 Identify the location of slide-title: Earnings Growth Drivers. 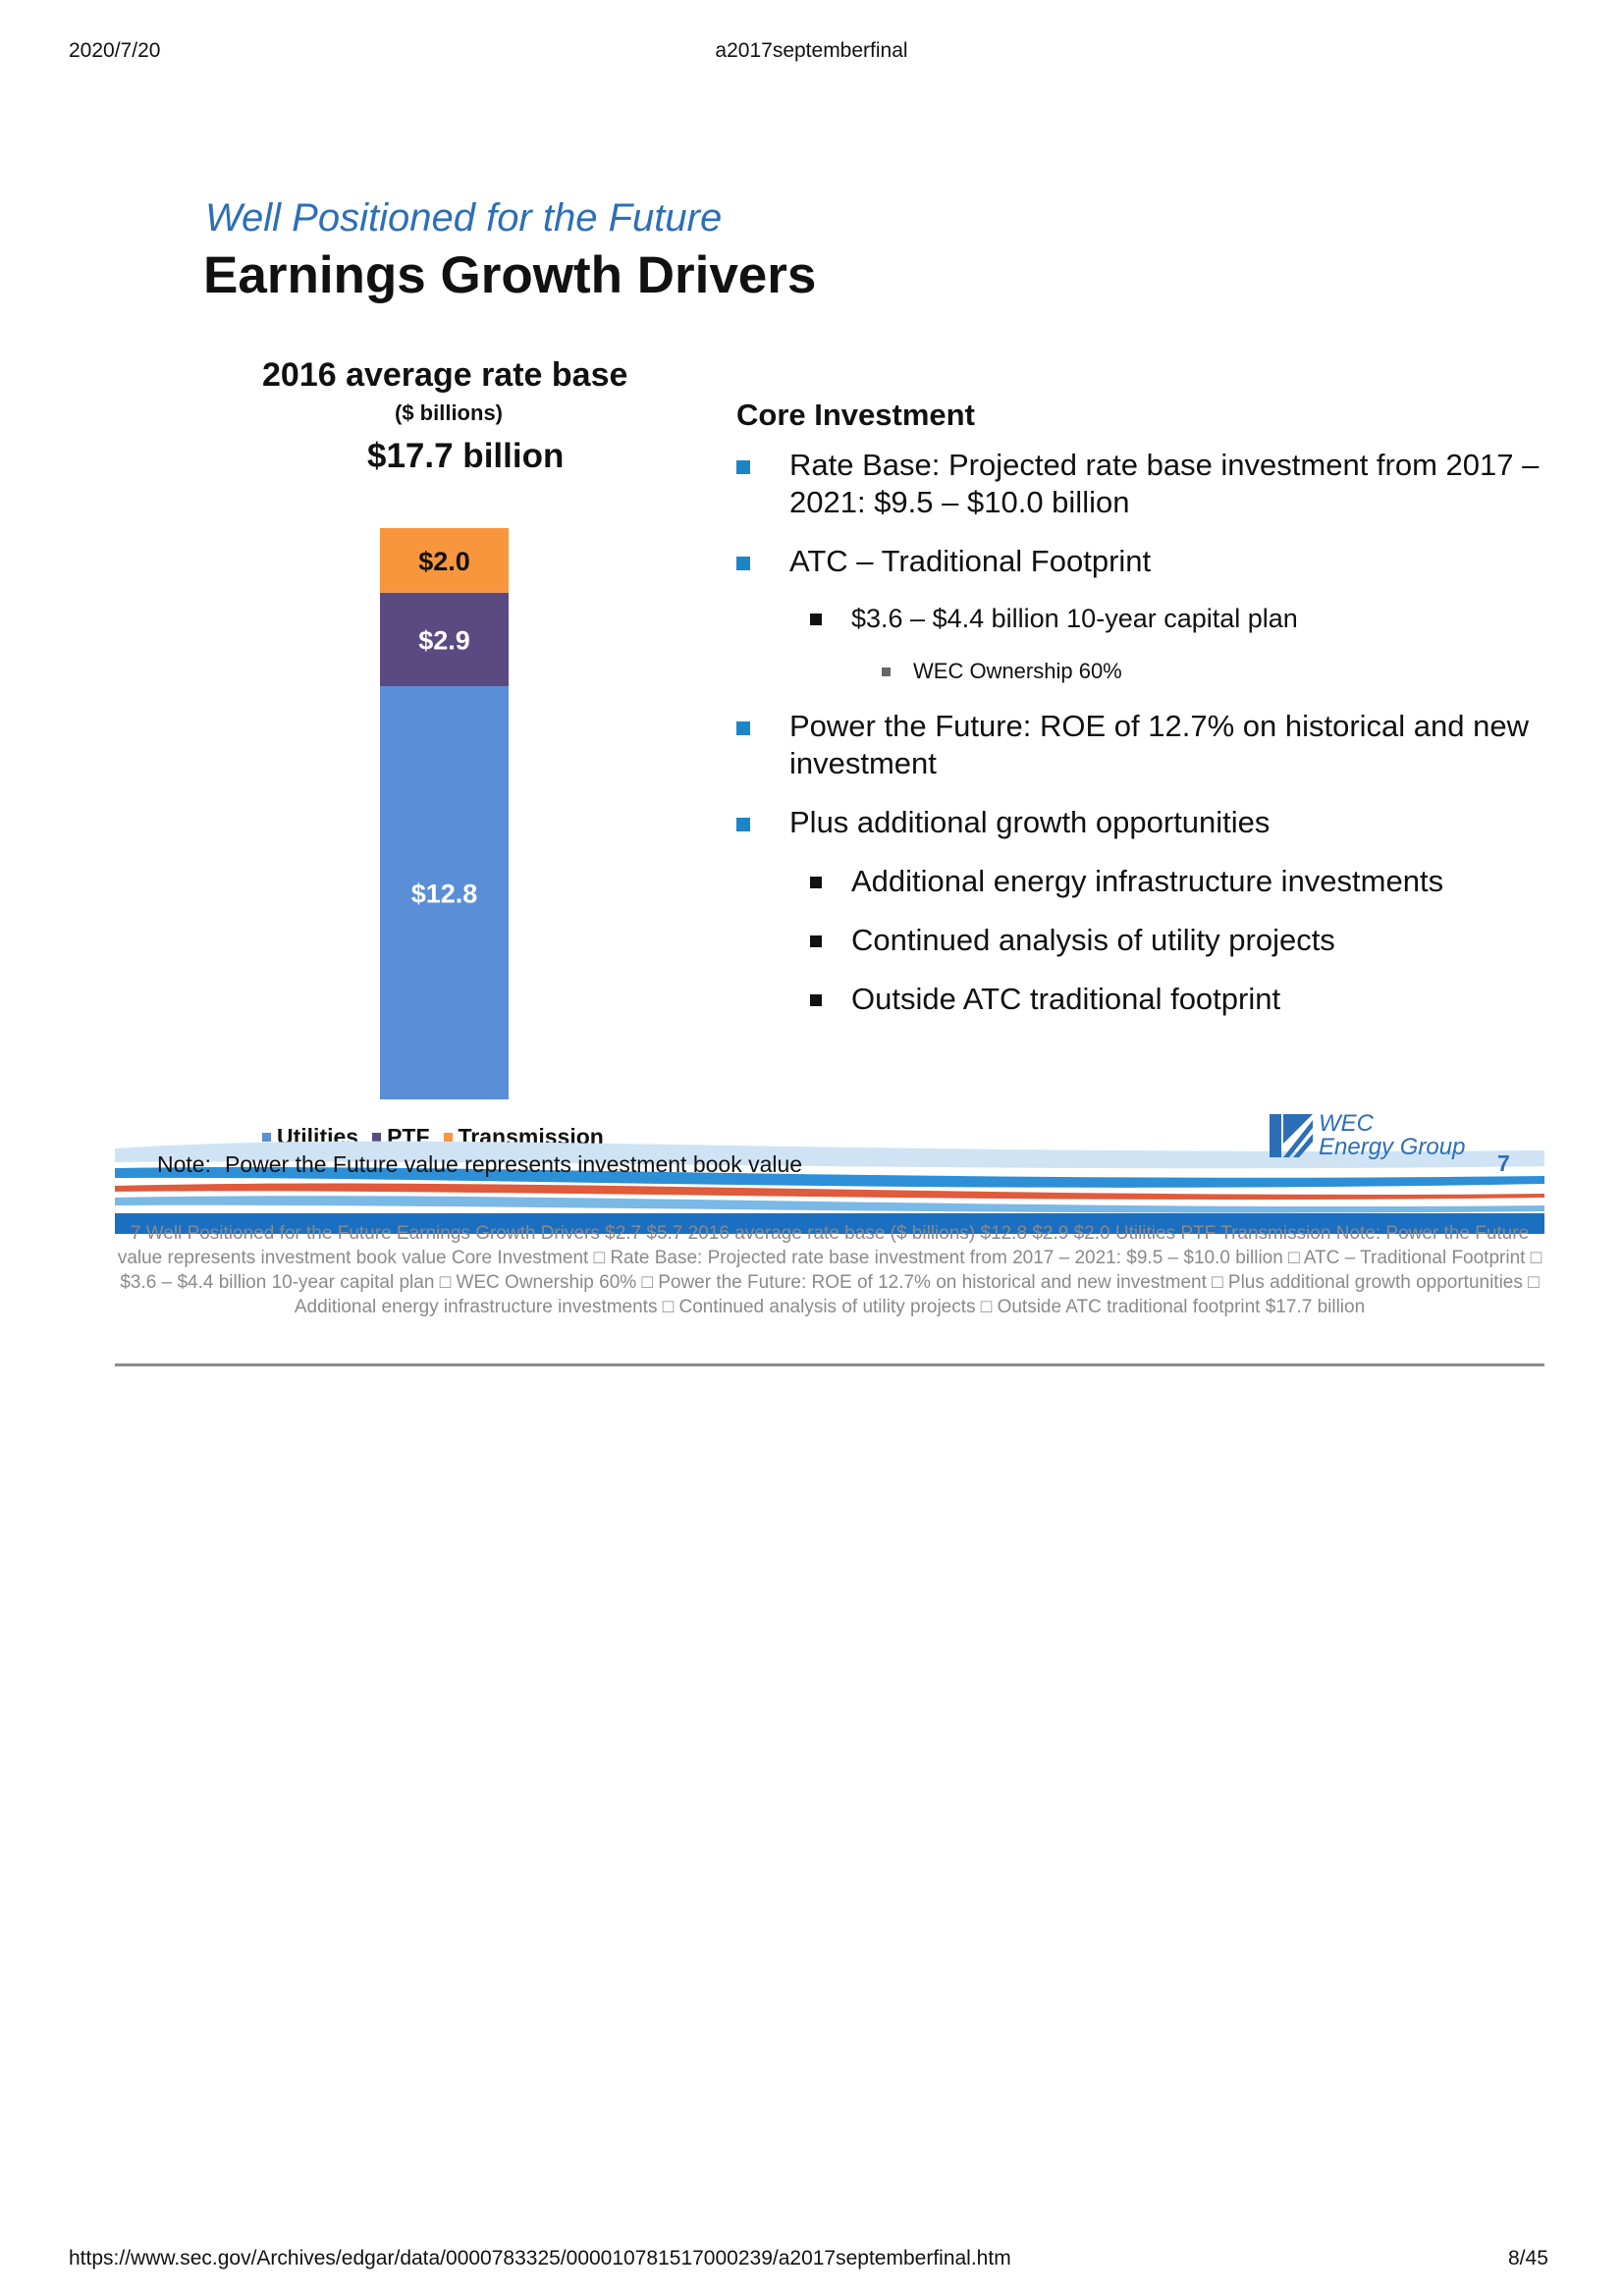
(510, 275).